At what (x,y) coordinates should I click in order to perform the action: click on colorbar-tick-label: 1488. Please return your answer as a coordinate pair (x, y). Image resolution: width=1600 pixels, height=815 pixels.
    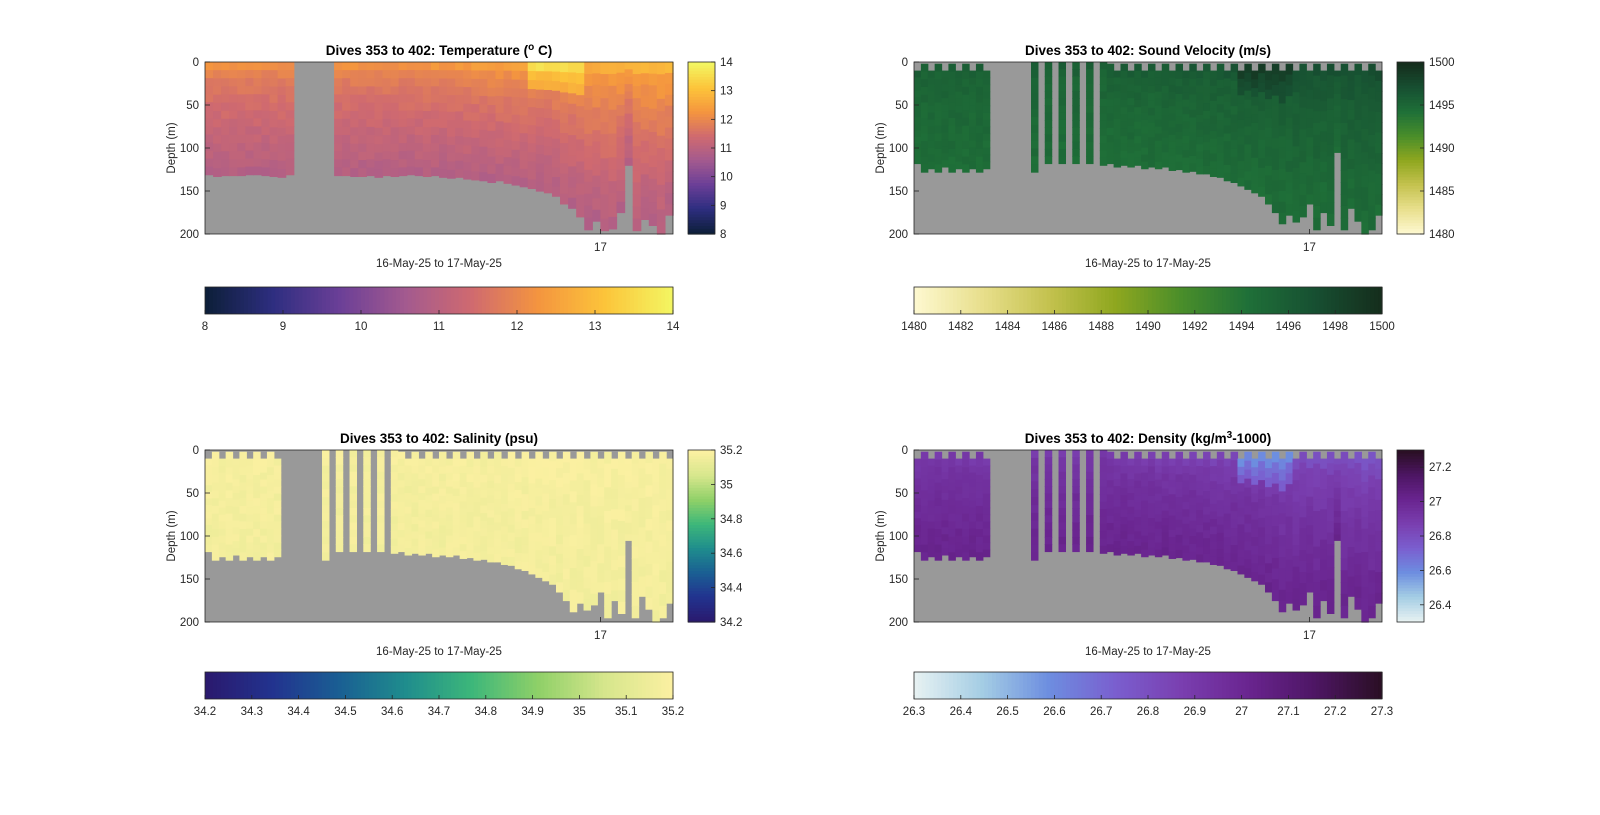
    Looking at the image, I should click on (1101, 327).